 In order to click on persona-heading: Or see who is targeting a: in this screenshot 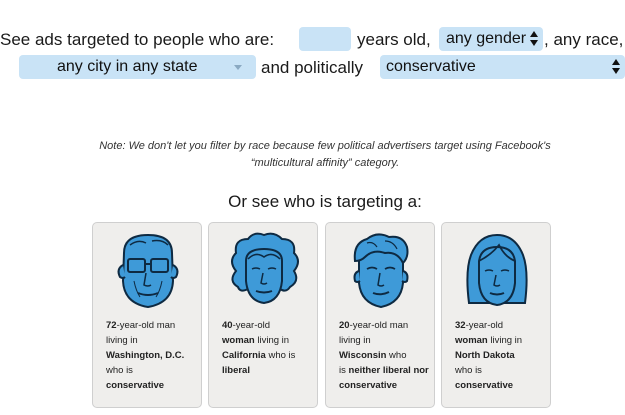, I will do `click(325, 201)`.